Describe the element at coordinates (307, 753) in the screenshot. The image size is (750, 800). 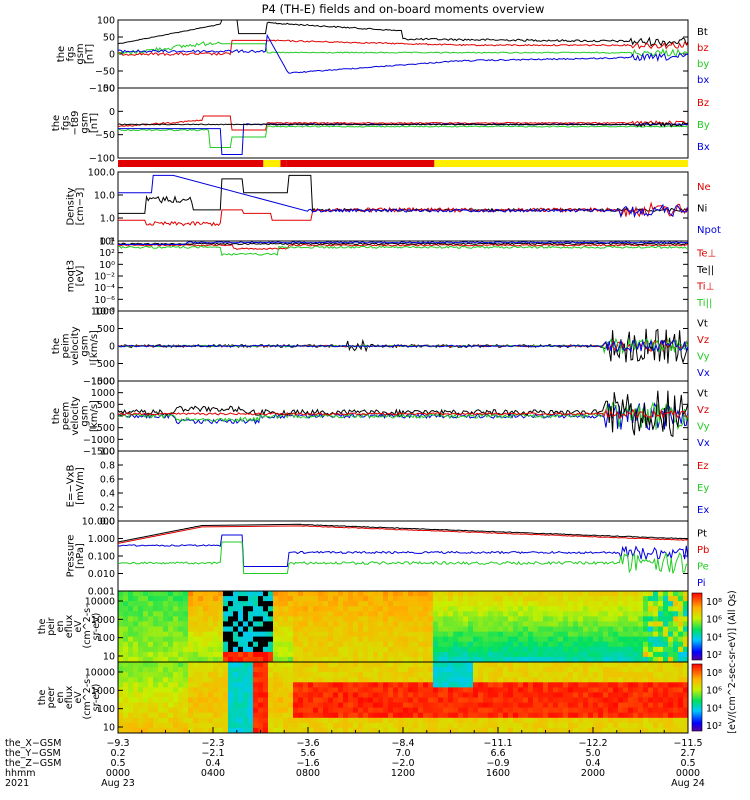
I see `x-tick-label: 5.6` at that location.